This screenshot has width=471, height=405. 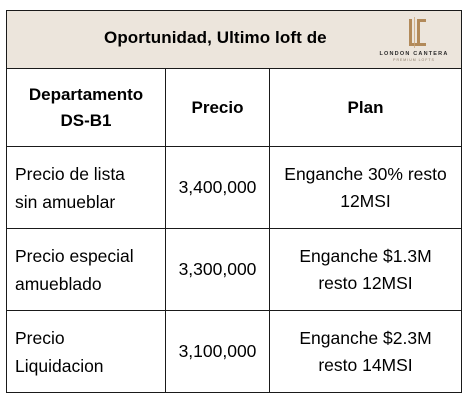 What do you see at coordinates (40, 337) in the screenshot?
I see `row-label-line1: Precio` at bounding box center [40, 337].